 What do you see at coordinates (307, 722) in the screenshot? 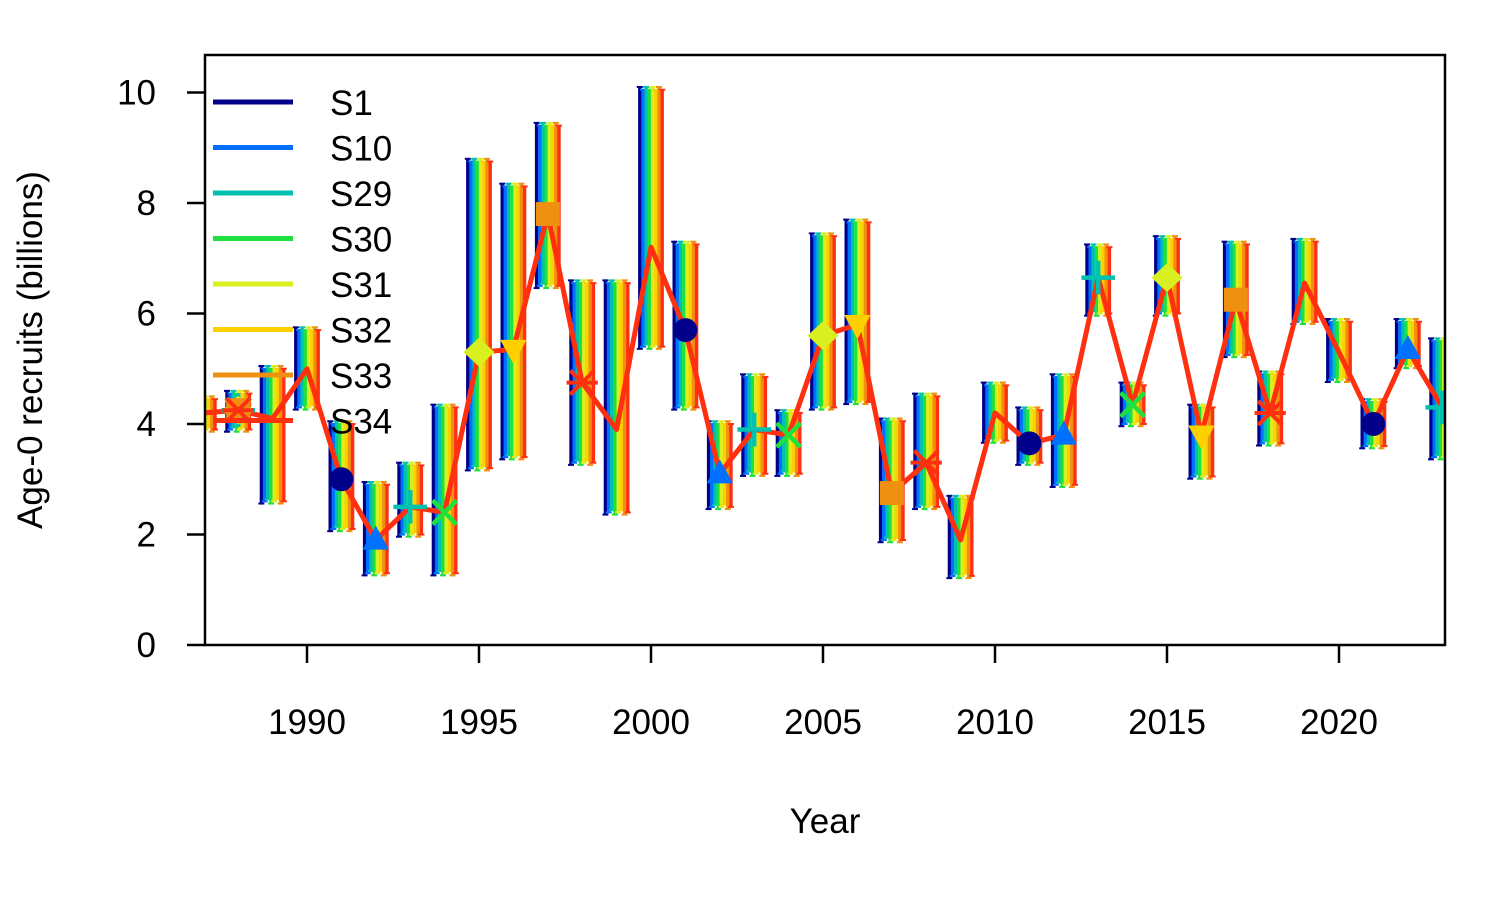
I see `x-tick-label: 1990` at bounding box center [307, 722].